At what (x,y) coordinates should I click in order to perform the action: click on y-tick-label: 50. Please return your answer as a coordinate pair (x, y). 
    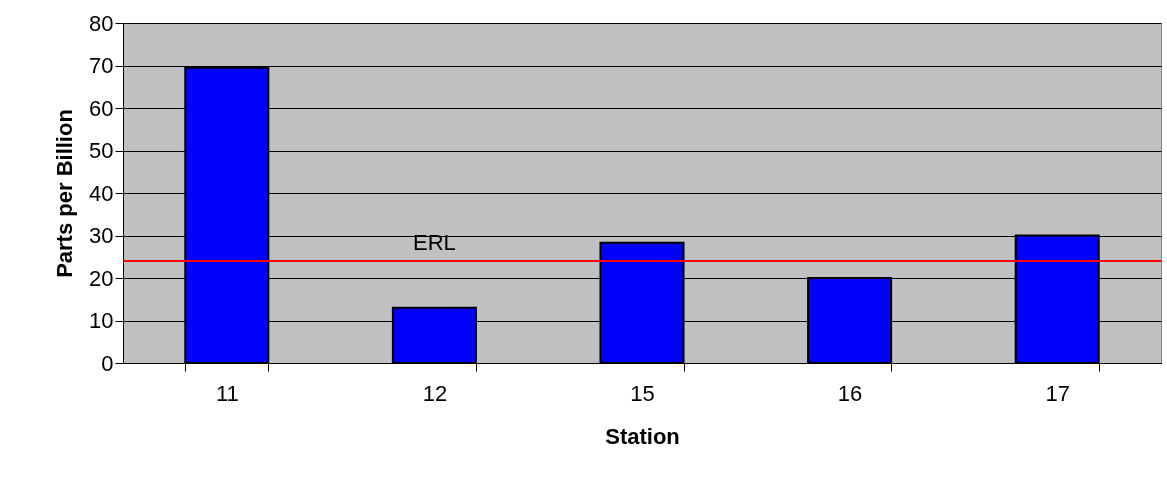
    Looking at the image, I should click on (101, 150).